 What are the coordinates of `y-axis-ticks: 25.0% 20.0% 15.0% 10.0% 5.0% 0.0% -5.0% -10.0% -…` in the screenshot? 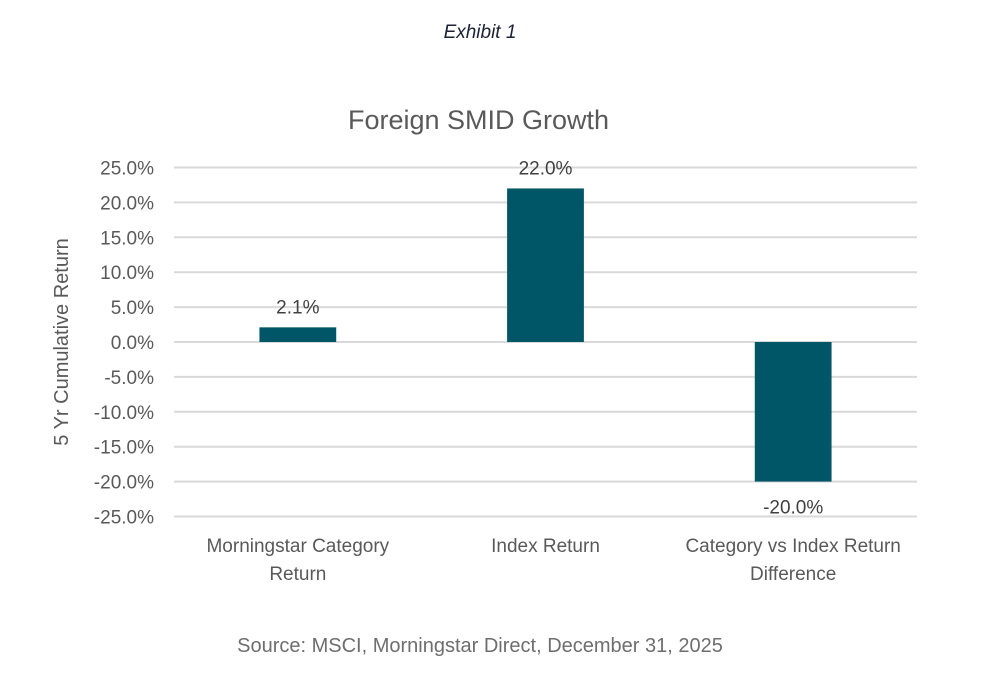 It's located at (124, 344).